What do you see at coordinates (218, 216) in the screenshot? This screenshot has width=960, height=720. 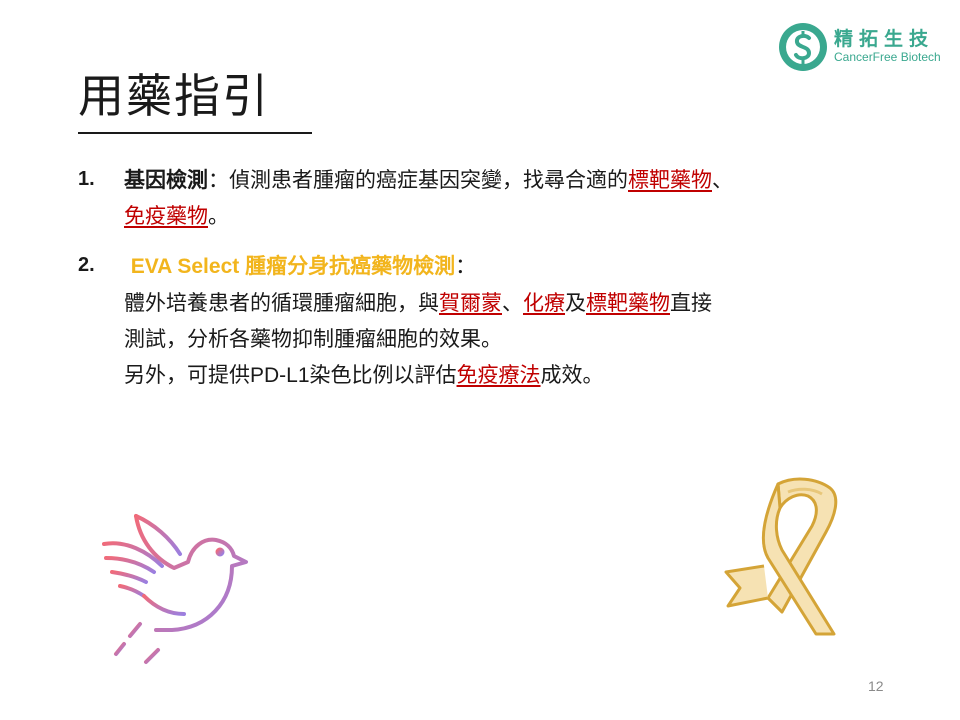 I see `item-1-end: 。` at bounding box center [218, 216].